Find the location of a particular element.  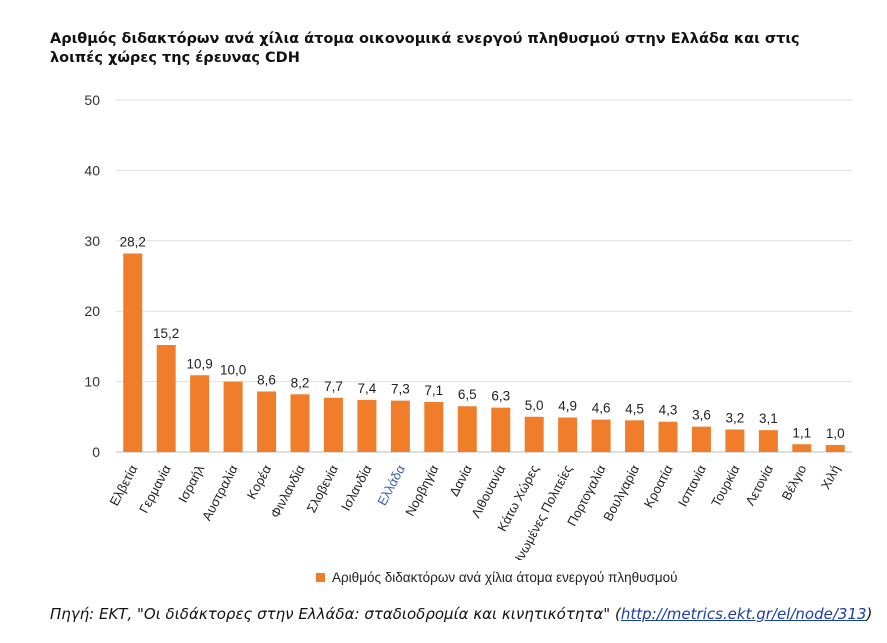

data-label: 28,2 is located at coordinates (133, 241).